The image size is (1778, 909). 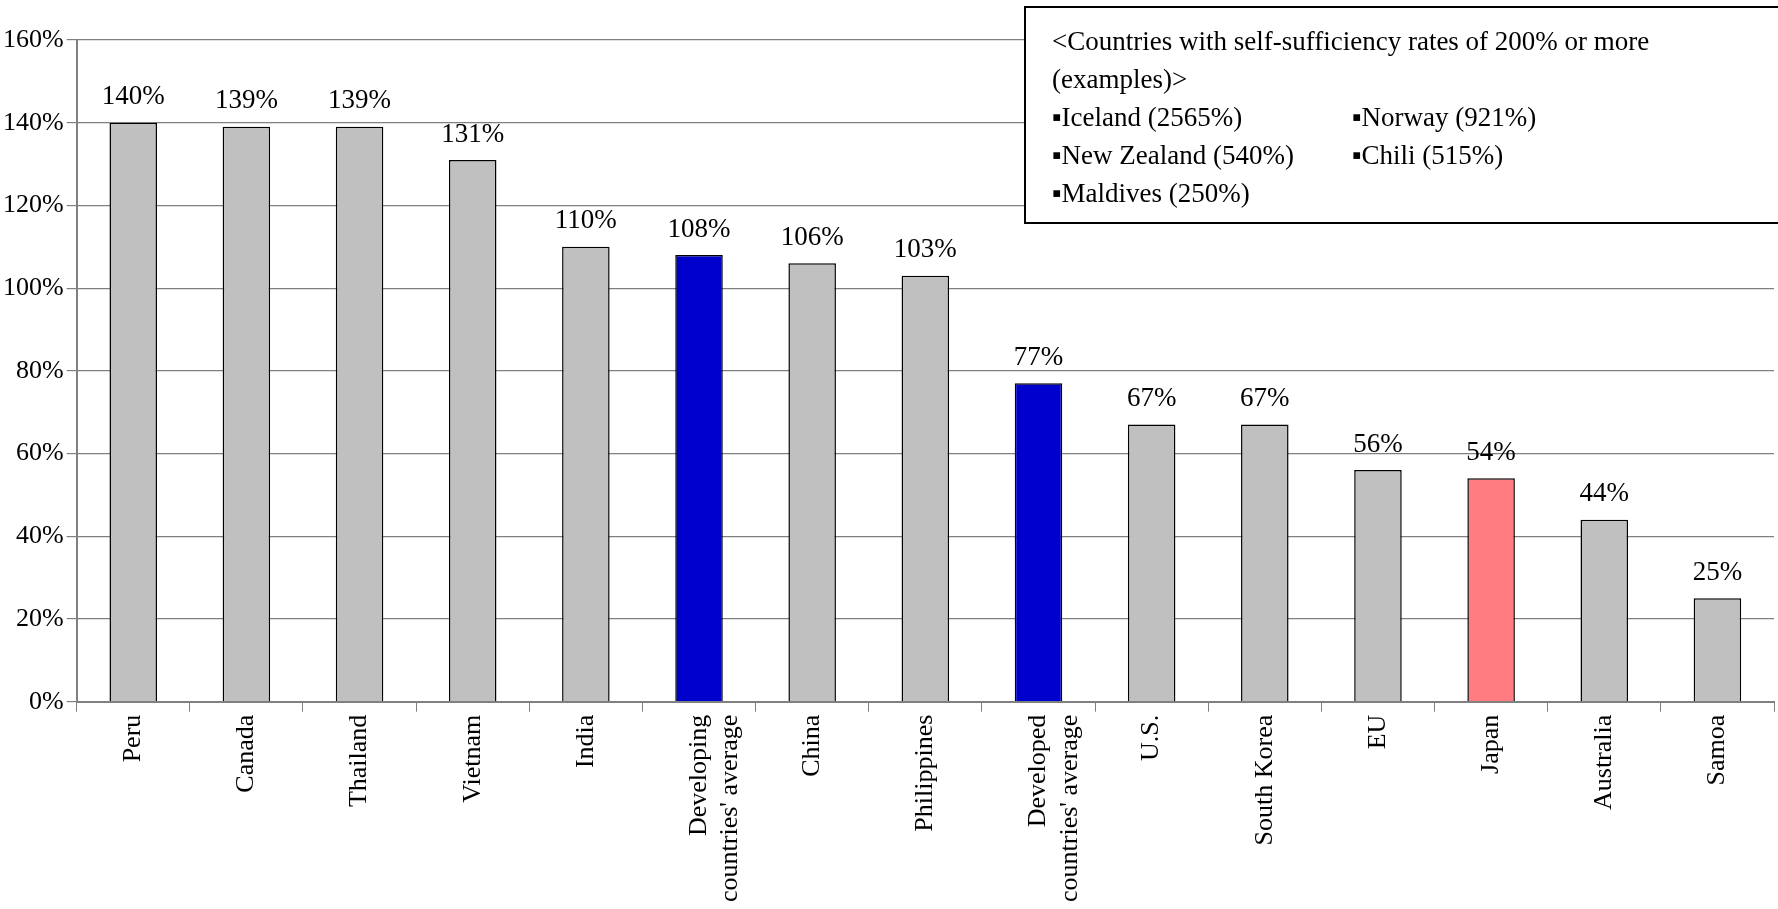 What do you see at coordinates (1351, 60) in the screenshot?
I see `annotation: <Countries with self-sufficiency rates of 200% or more (examples)>` at bounding box center [1351, 60].